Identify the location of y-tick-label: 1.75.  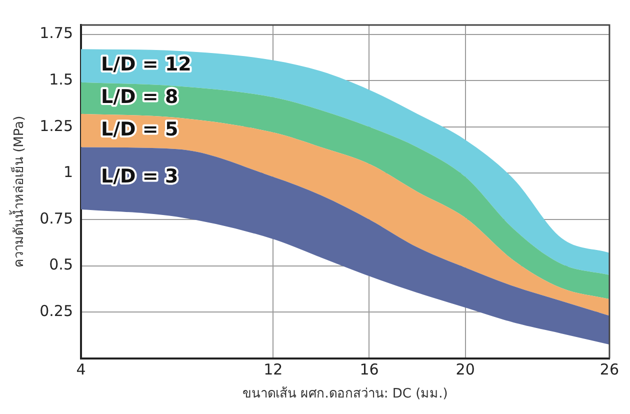
(56, 33).